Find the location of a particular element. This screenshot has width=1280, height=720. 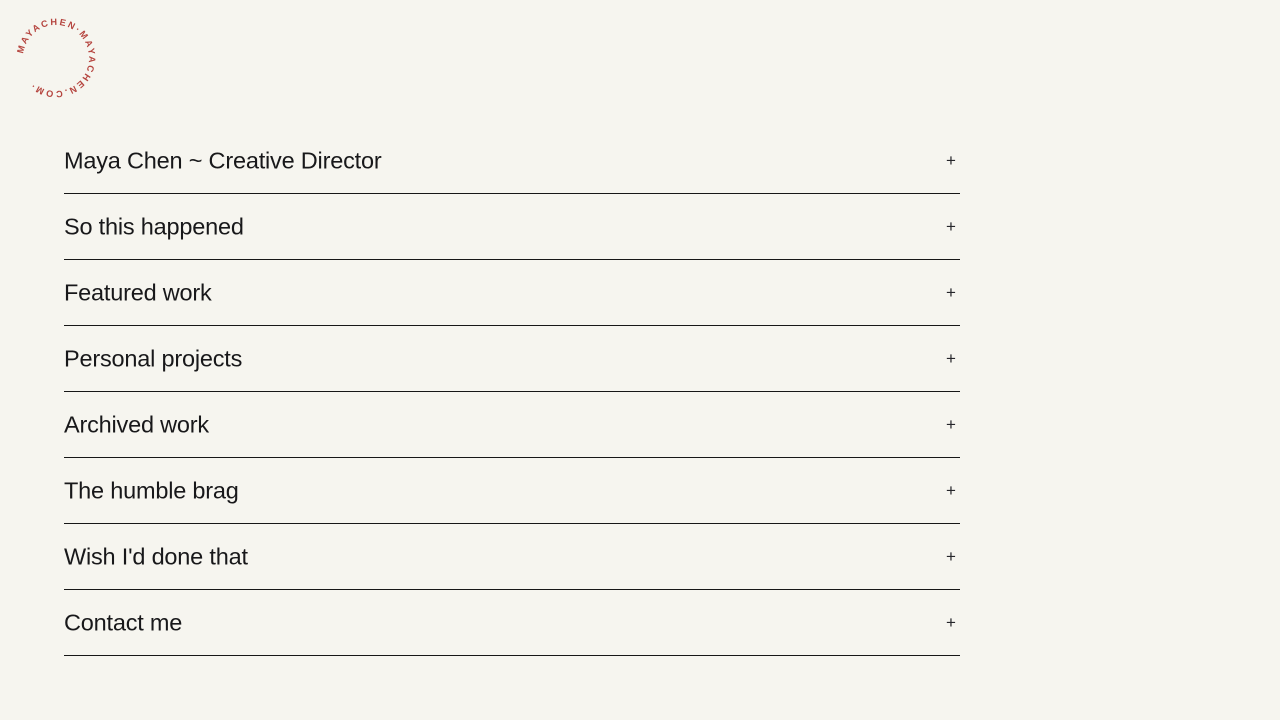

accordion-label: Personal projects is located at coordinates (153, 357).